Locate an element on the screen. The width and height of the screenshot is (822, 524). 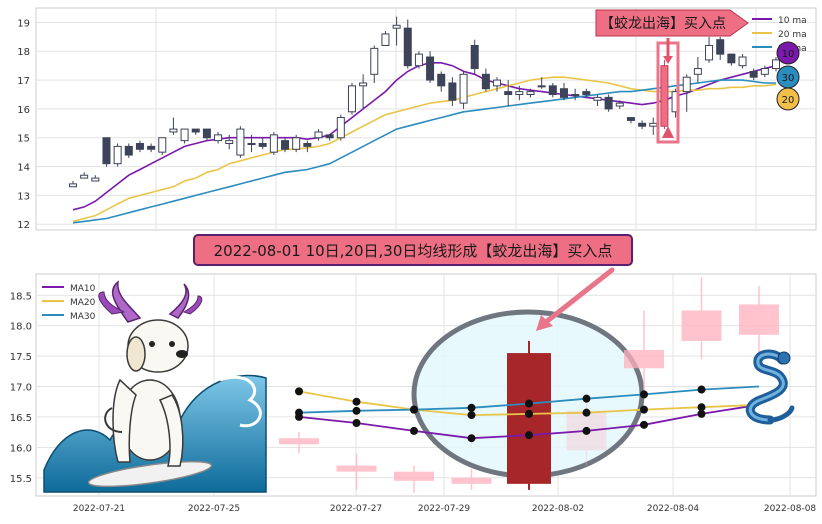
badge-10-label: 10 is located at coordinates (788, 54).